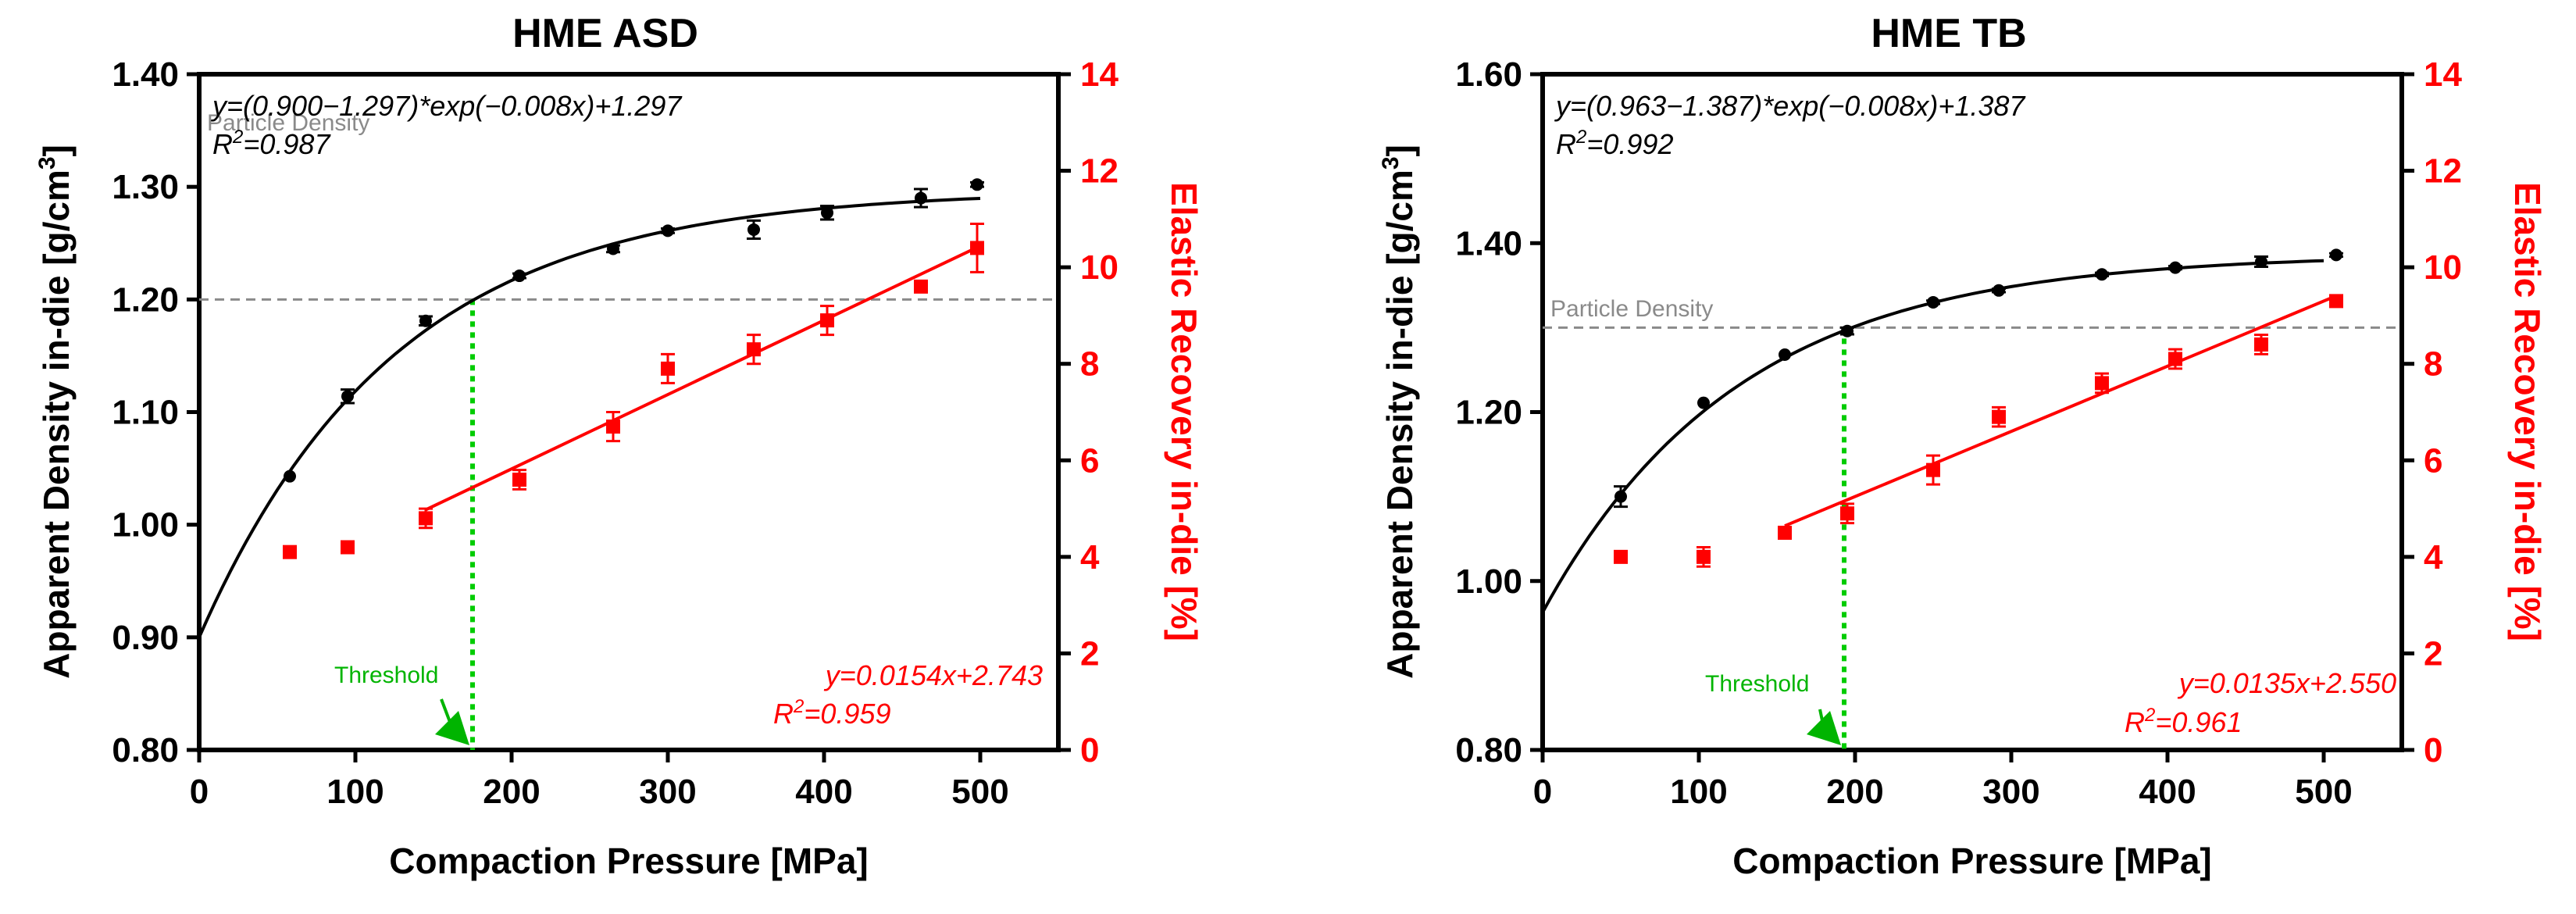 This screenshot has height=914, width=2576. I want to click on threshold-label: Threshold, so click(386, 675).